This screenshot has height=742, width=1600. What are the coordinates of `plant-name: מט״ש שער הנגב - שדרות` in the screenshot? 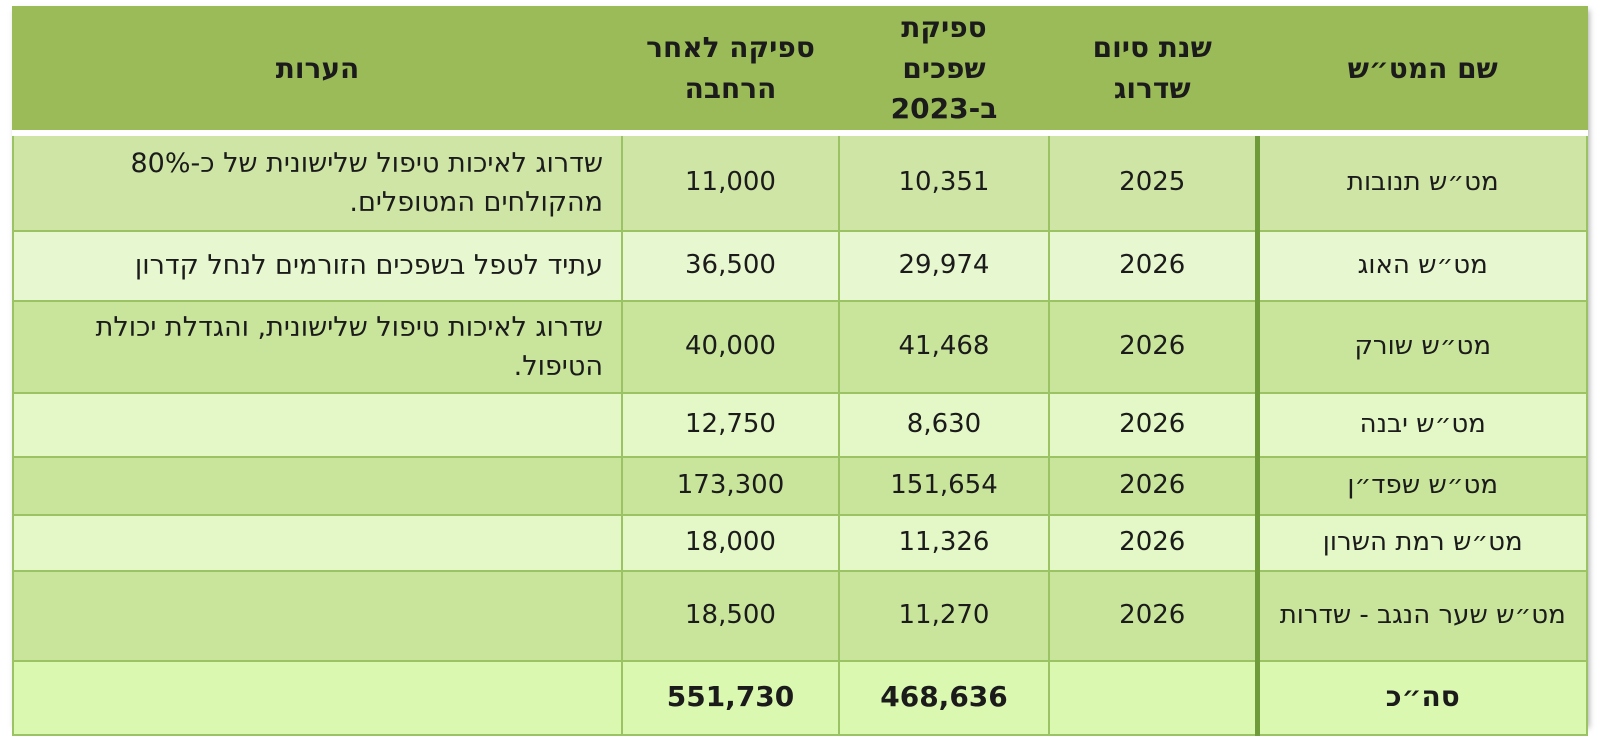 It's located at (1421, 615).